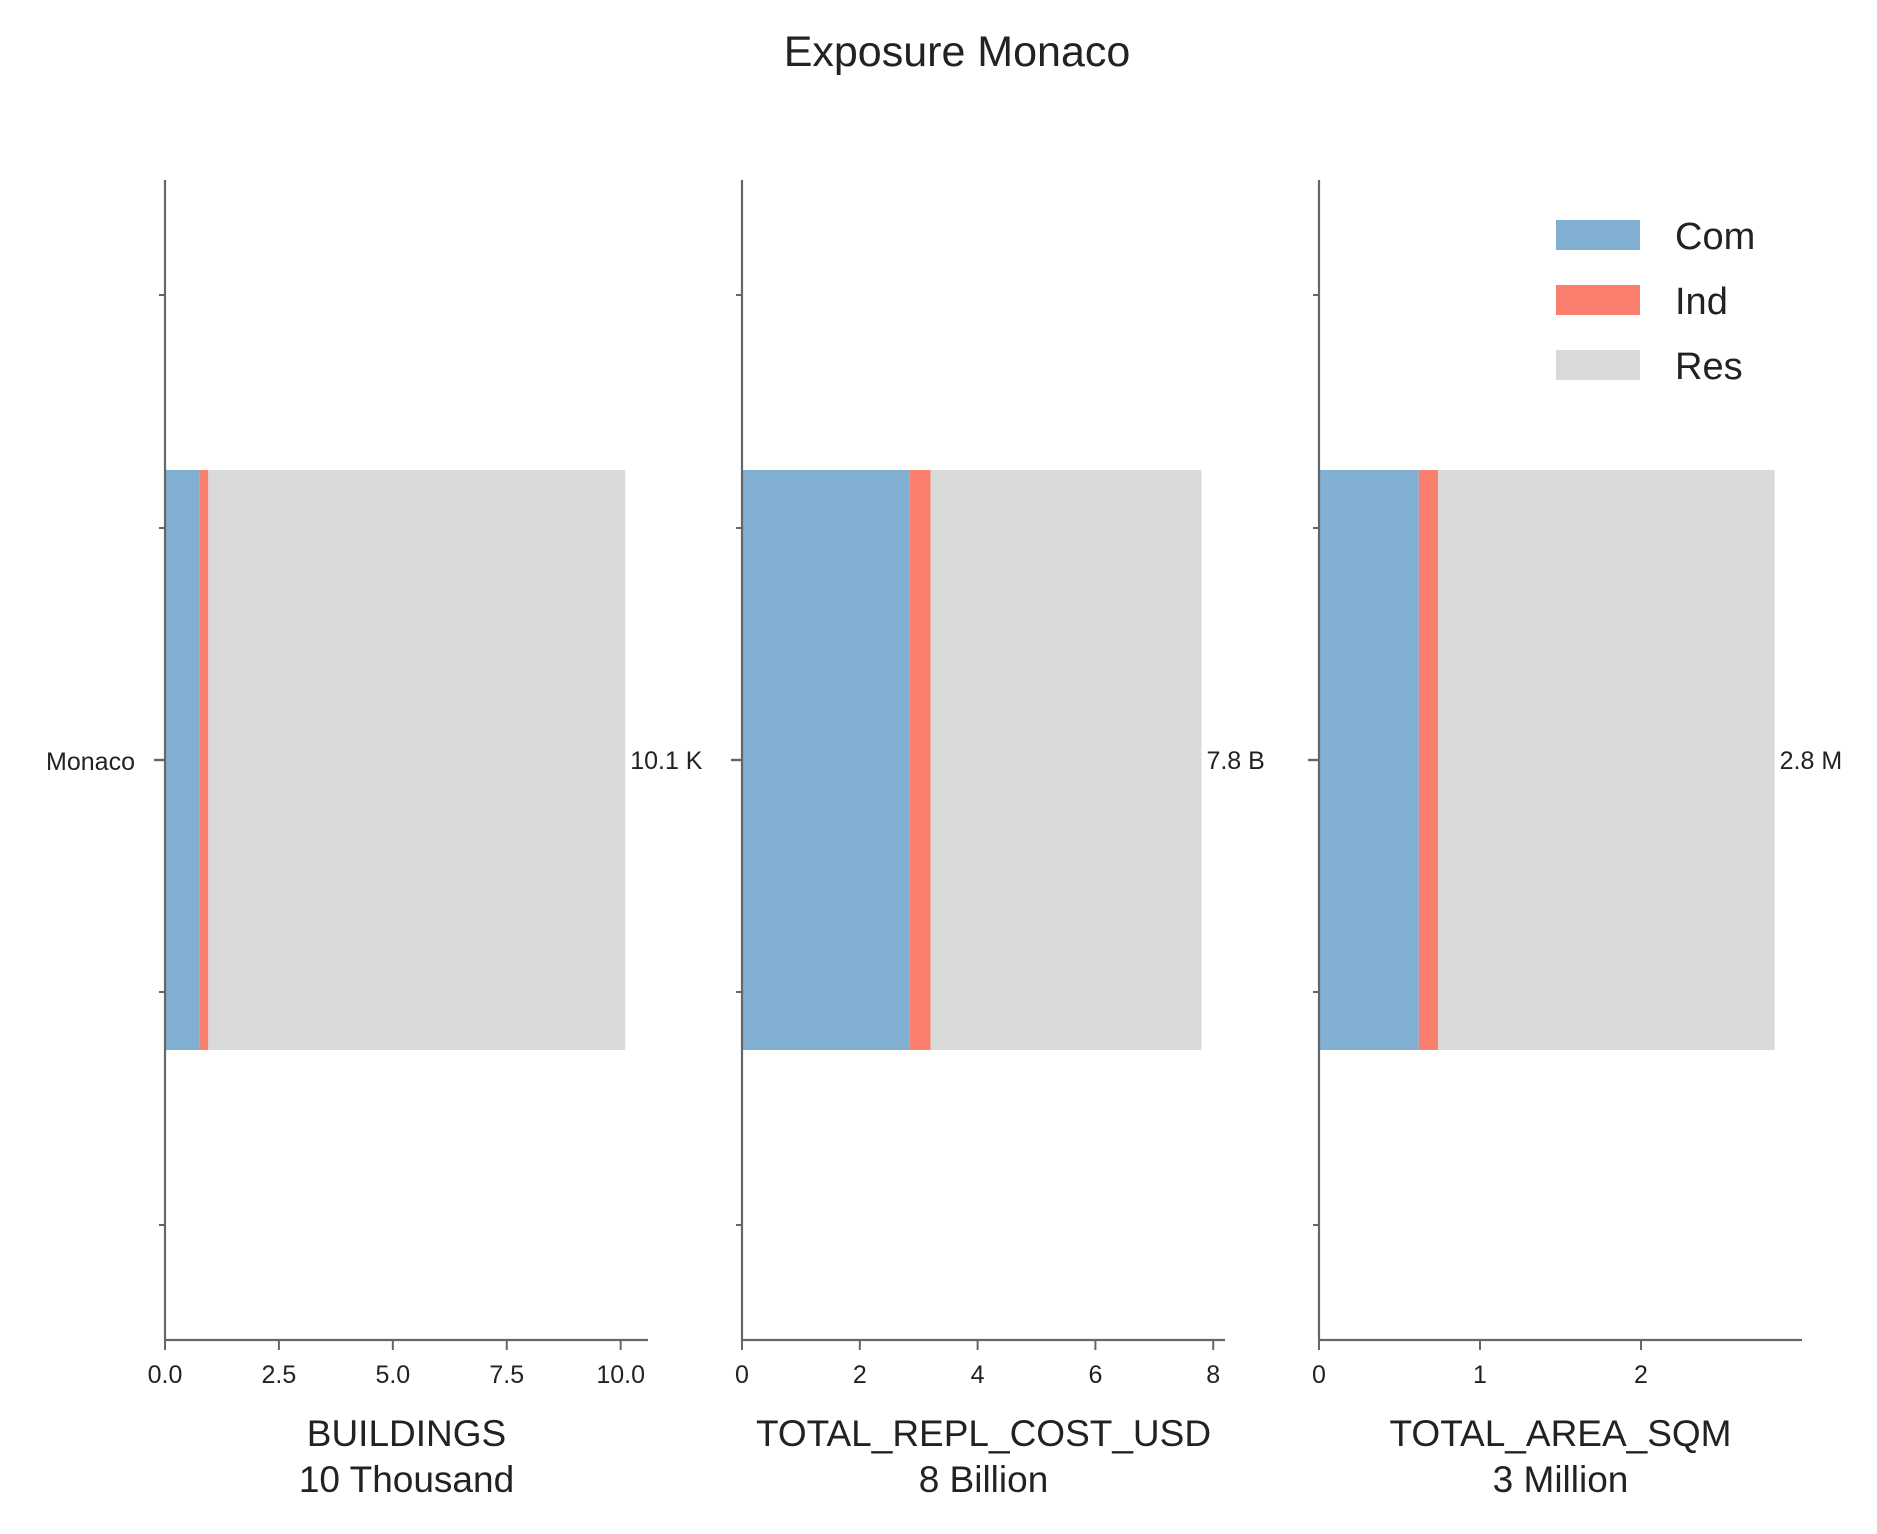 This screenshot has width=1877, height=1534. What do you see at coordinates (984, 1479) in the screenshot?
I see `x-axis-subtitle: 8 Billion` at bounding box center [984, 1479].